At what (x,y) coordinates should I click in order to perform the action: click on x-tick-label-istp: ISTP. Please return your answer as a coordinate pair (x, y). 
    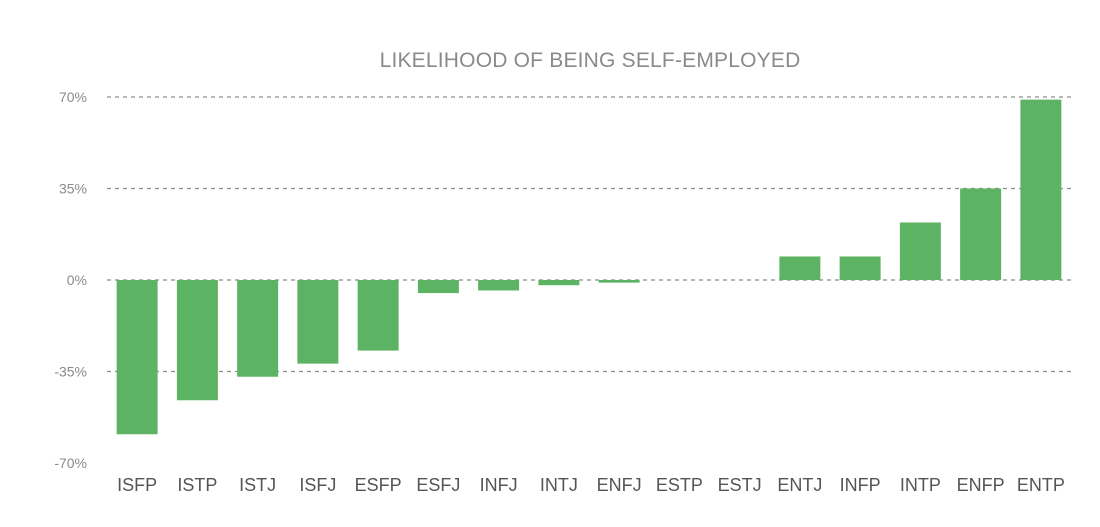
    Looking at the image, I should click on (197, 485).